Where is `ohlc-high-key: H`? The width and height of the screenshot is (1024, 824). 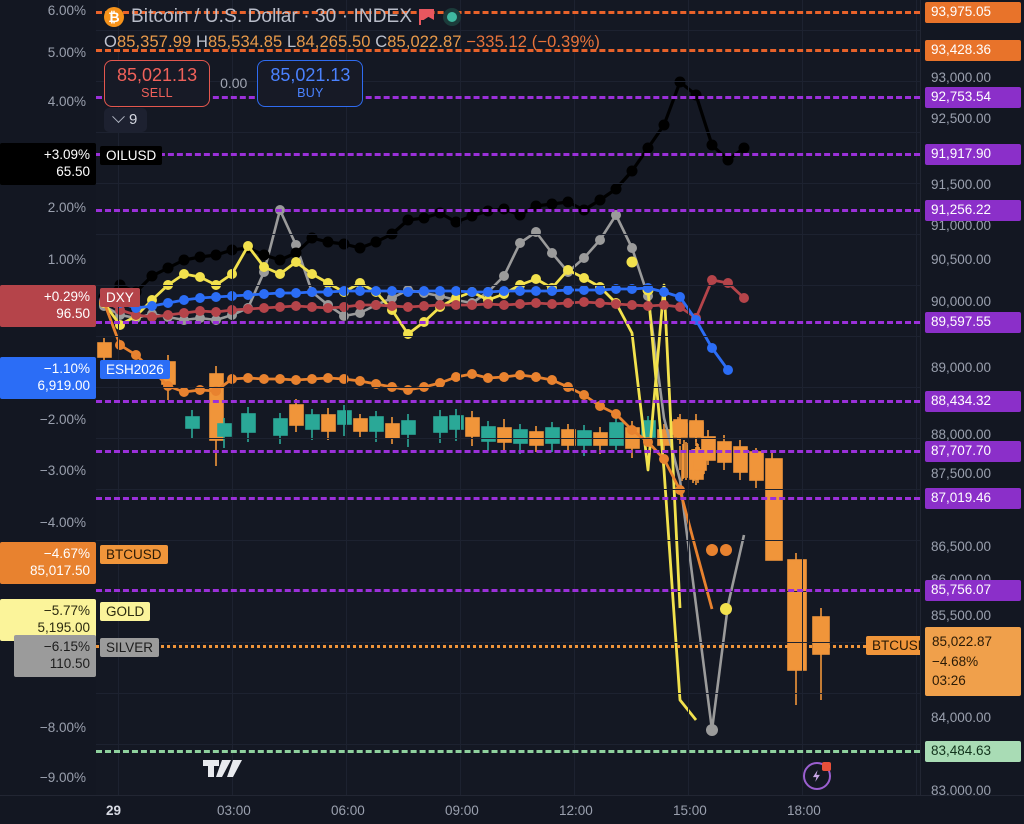
ohlc-high-key: H is located at coordinates (201, 42).